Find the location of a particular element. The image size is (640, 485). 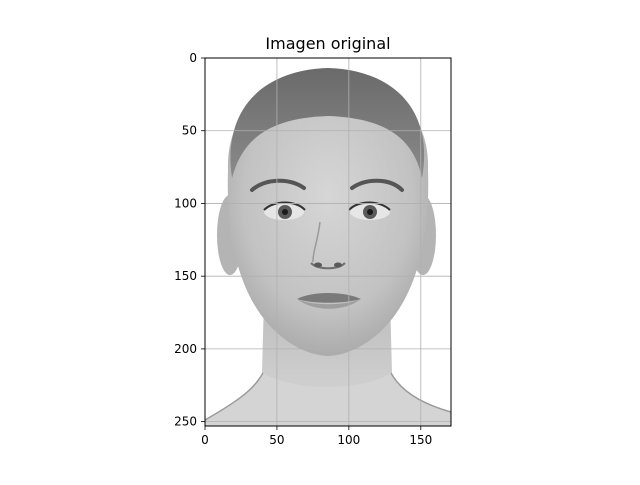

x-tick-label: 50 is located at coordinates (276, 440).